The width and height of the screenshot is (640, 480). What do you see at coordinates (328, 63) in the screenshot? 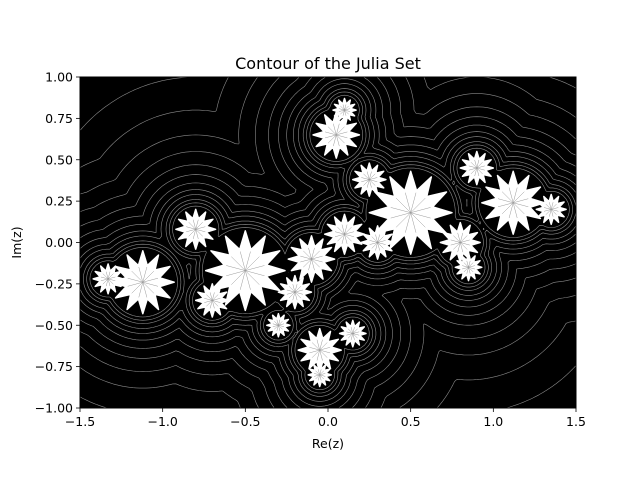
I see `chart-title: Contour of the Julia Set` at bounding box center [328, 63].